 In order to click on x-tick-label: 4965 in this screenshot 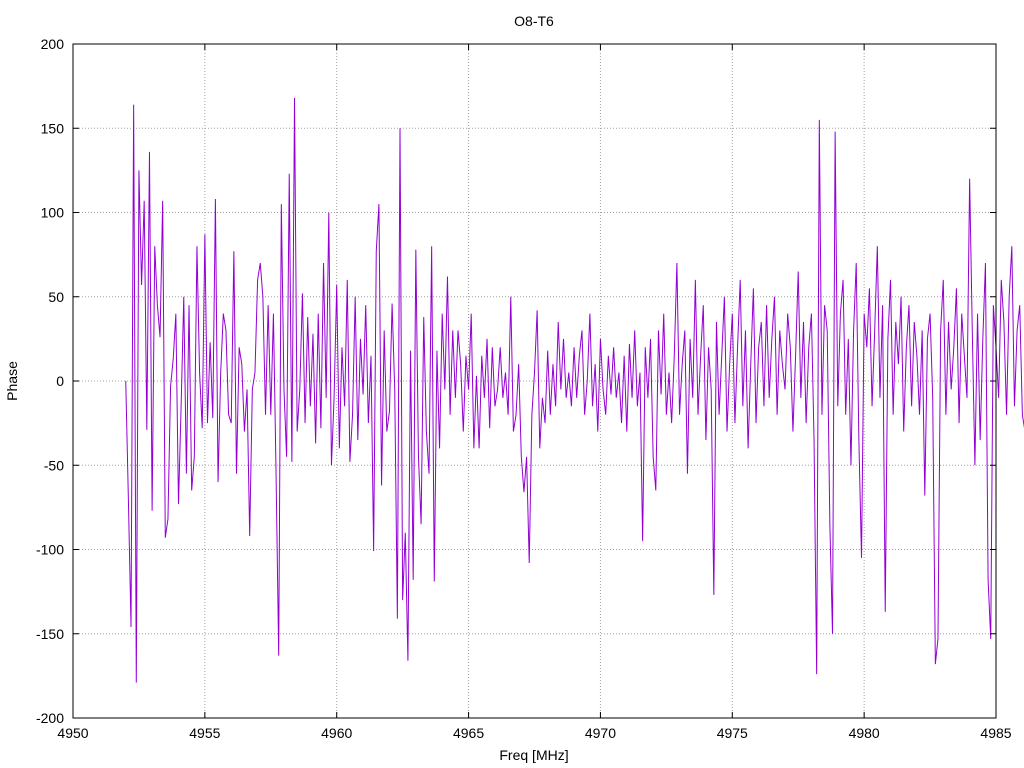, I will do `click(468, 733)`.